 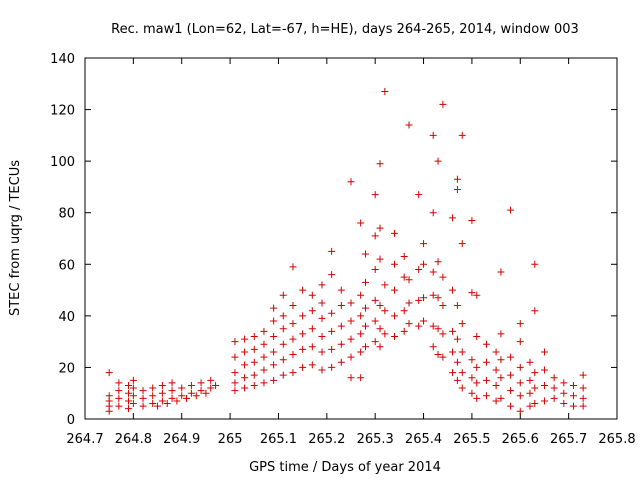 What do you see at coordinates (62, 59) in the screenshot?
I see `y-tick-label: 140` at bounding box center [62, 59].